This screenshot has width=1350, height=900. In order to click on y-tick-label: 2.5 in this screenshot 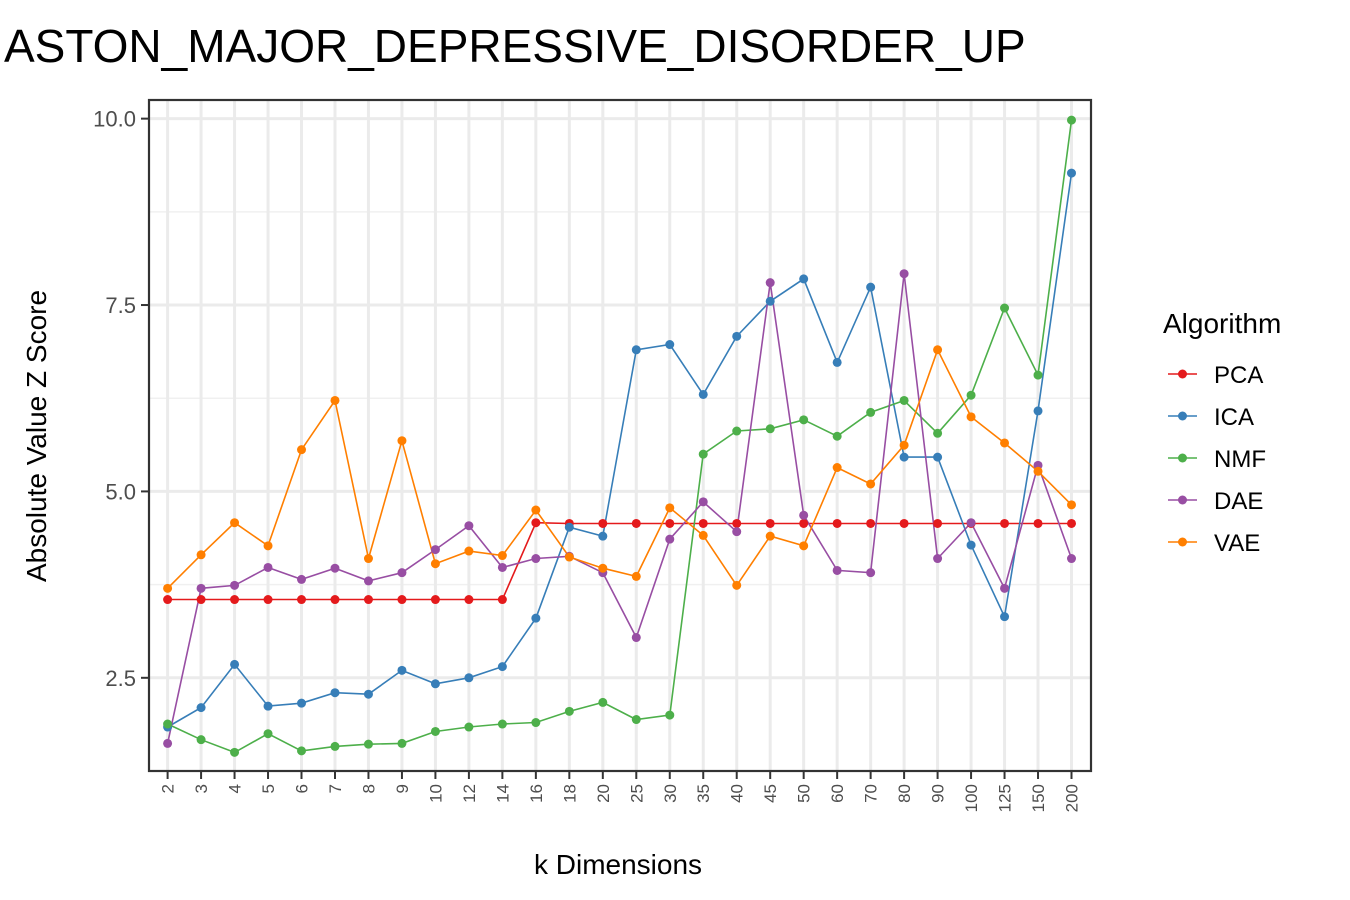, I will do `click(120, 678)`.